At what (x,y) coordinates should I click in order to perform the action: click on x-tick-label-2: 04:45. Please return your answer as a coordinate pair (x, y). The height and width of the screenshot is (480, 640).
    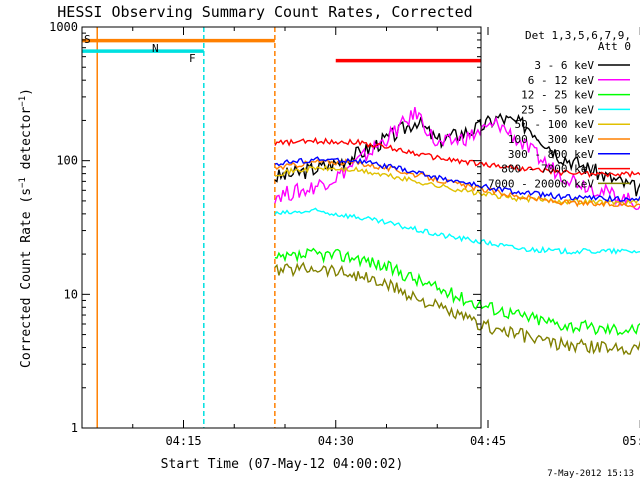
    Looking at the image, I should click on (488, 441).